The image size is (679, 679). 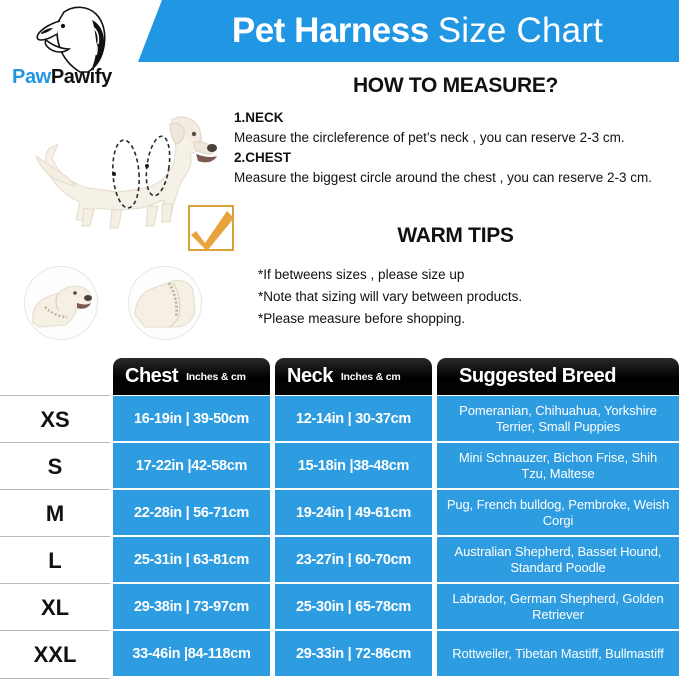 What do you see at coordinates (353, 653) in the screenshot?
I see `row-neck: 29-33in | 72-86cm` at bounding box center [353, 653].